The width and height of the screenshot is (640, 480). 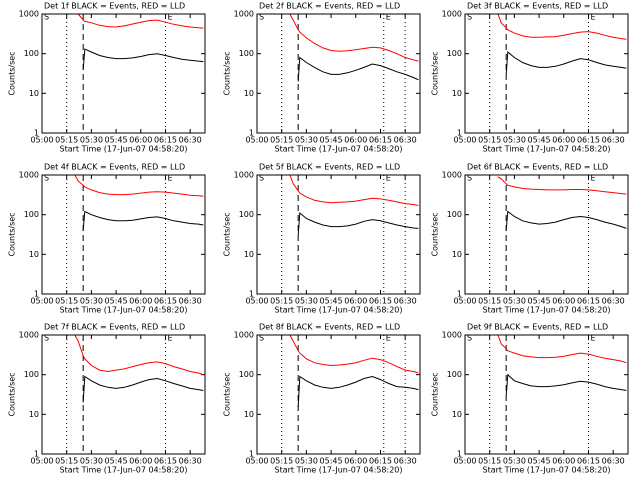 I want to click on chart-title: Det 2f BLACK = Events, RED = LLD, so click(x=329, y=6).